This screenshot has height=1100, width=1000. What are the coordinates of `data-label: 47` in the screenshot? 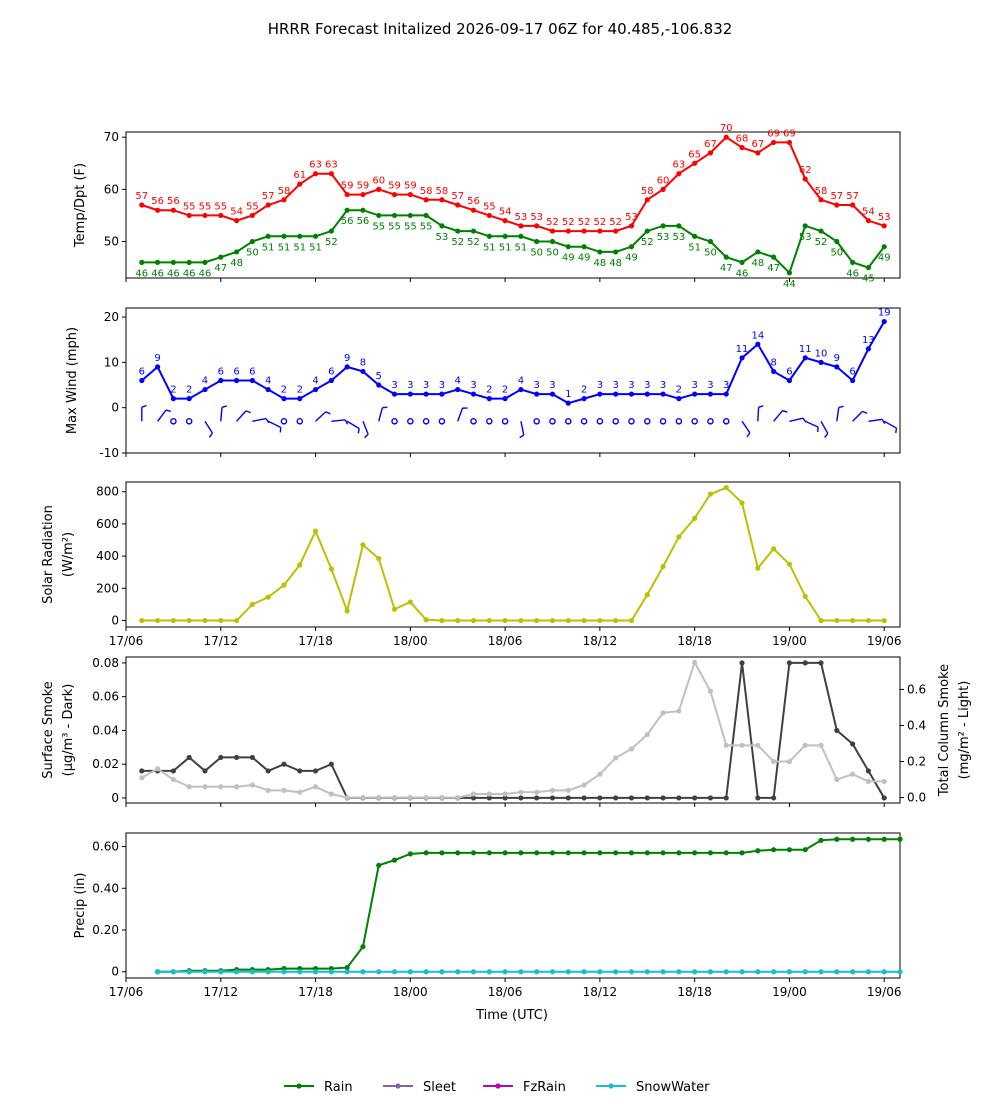 It's located at (726, 268).